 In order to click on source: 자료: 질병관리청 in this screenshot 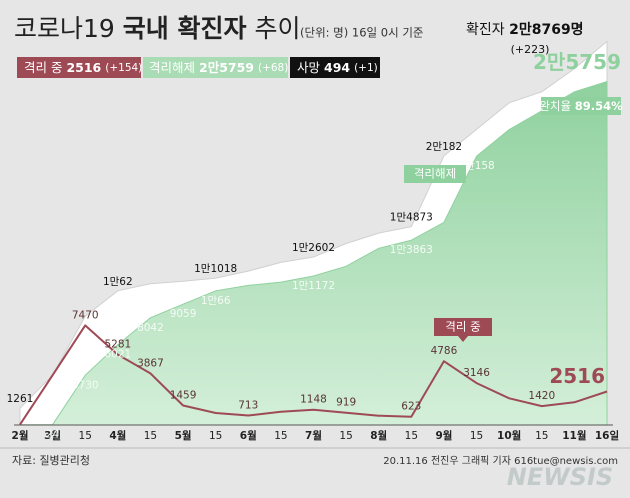, I will do `click(51, 460)`.